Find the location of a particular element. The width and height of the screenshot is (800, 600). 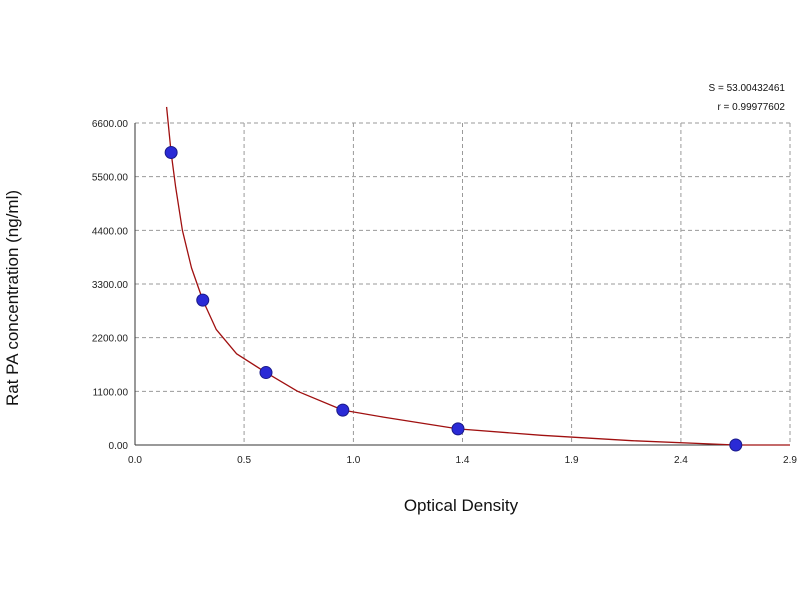

y-tick-label: 4400.00 is located at coordinates (110, 231).